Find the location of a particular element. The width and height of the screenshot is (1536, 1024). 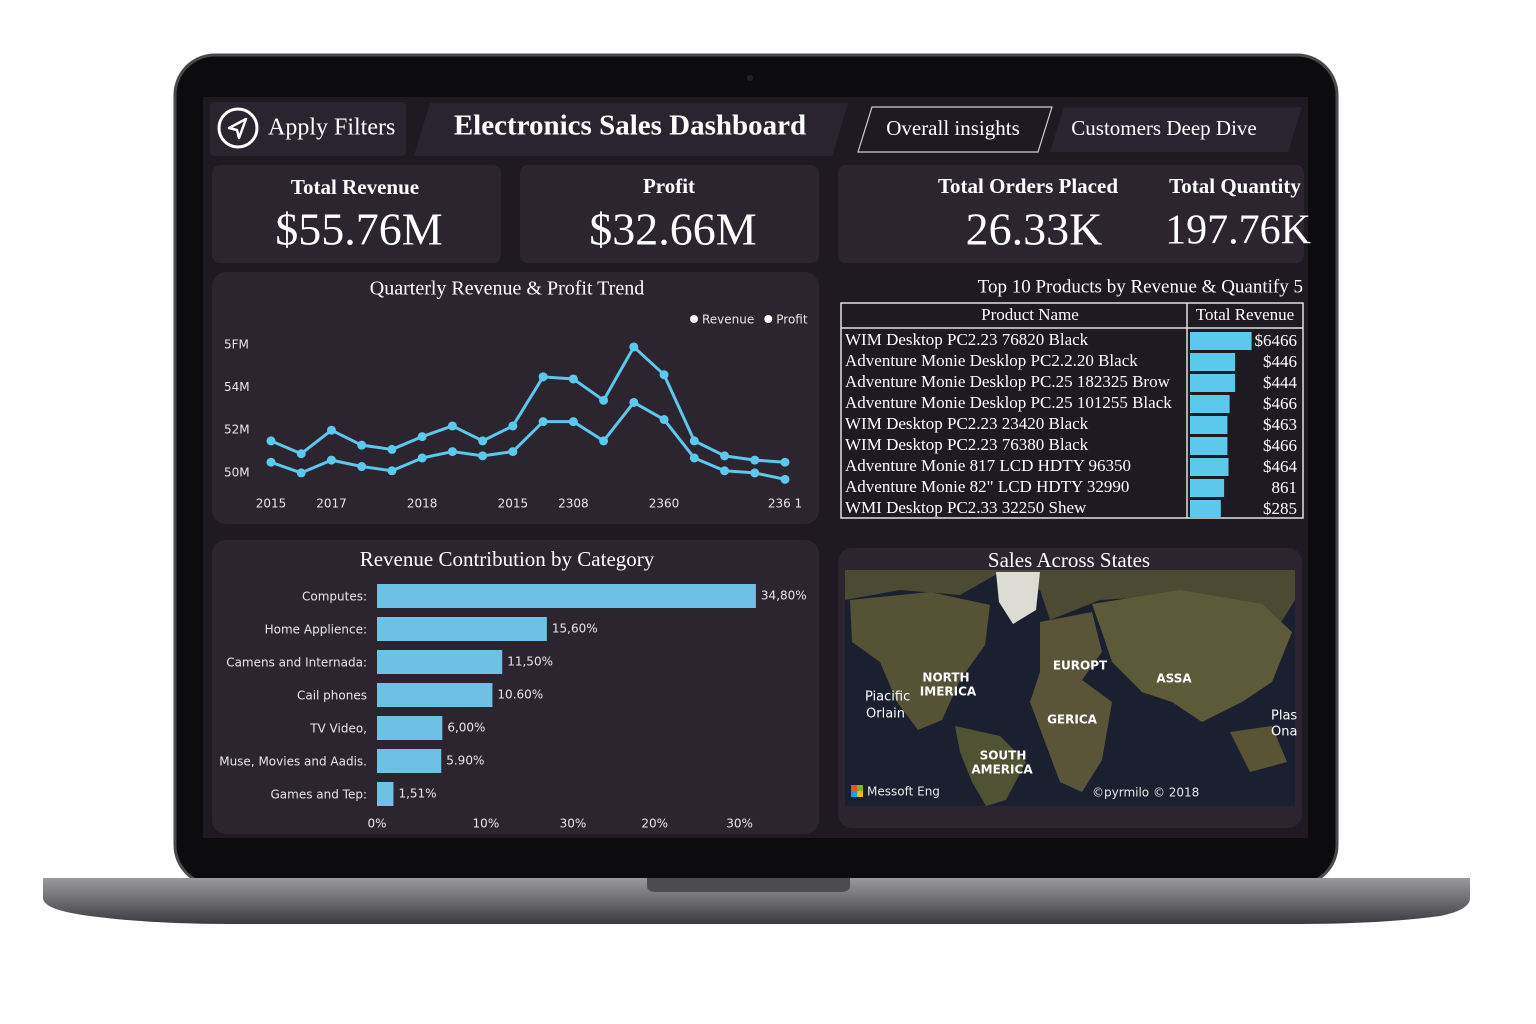

product-name: Adventure Monie 82" LCD HDTY 32990 is located at coordinates (987, 486).